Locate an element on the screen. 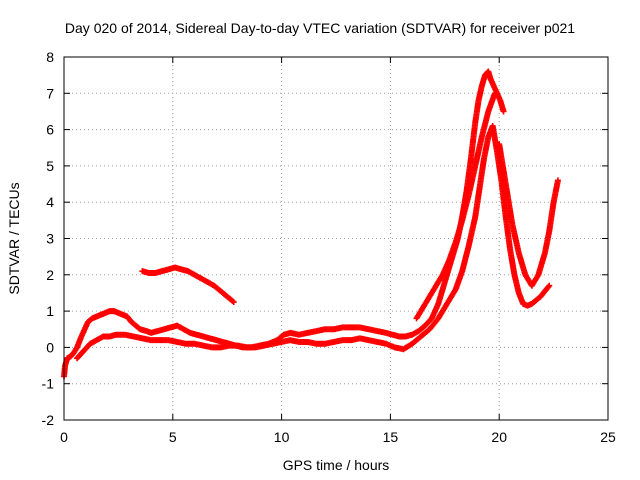 The height and width of the screenshot is (480, 640). y-tick-label: 7 is located at coordinates (50, 93).